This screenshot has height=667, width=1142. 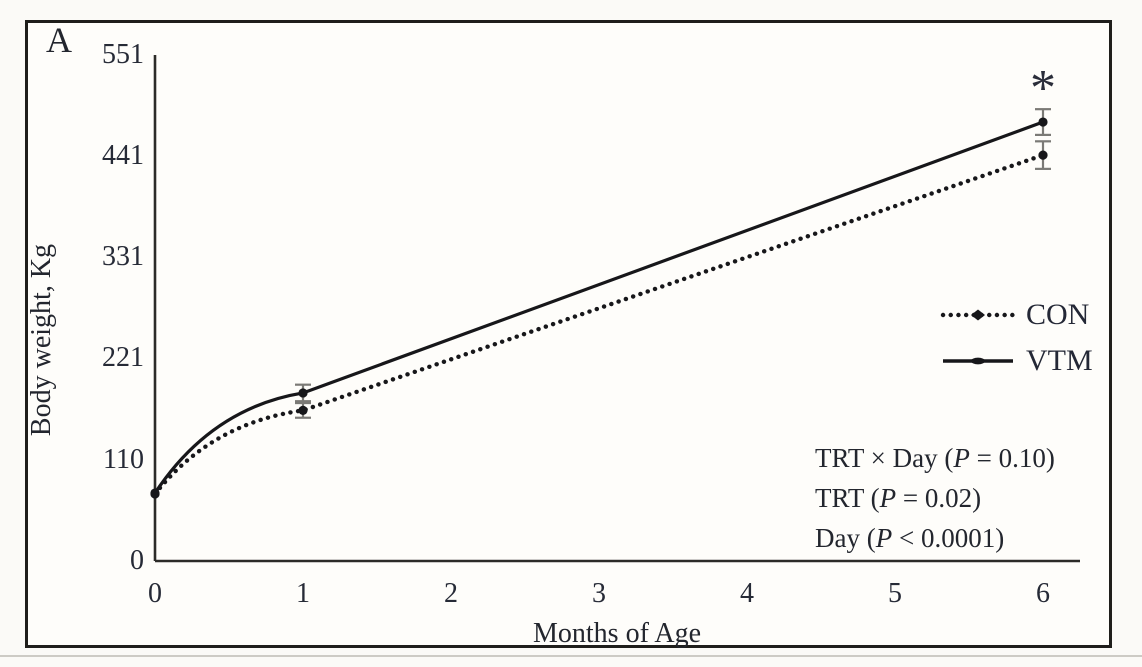 I want to click on legend-label-vtm: VTM, so click(x=1059, y=360).